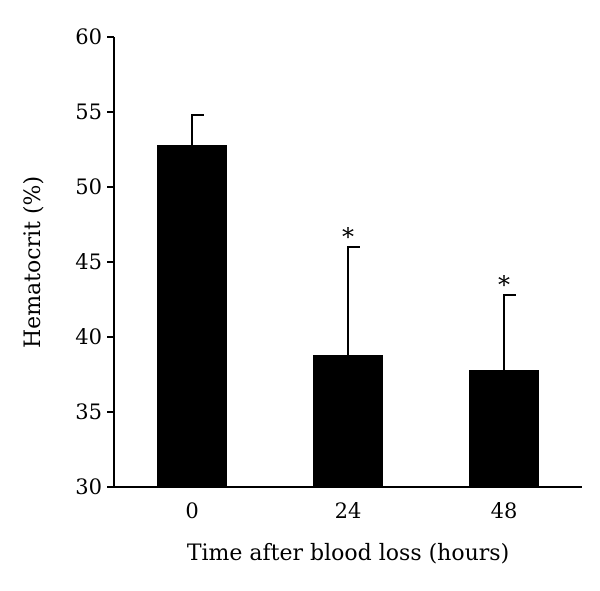 The width and height of the screenshot is (600, 591). I want to click on y-tick-label: 50, so click(88, 187).